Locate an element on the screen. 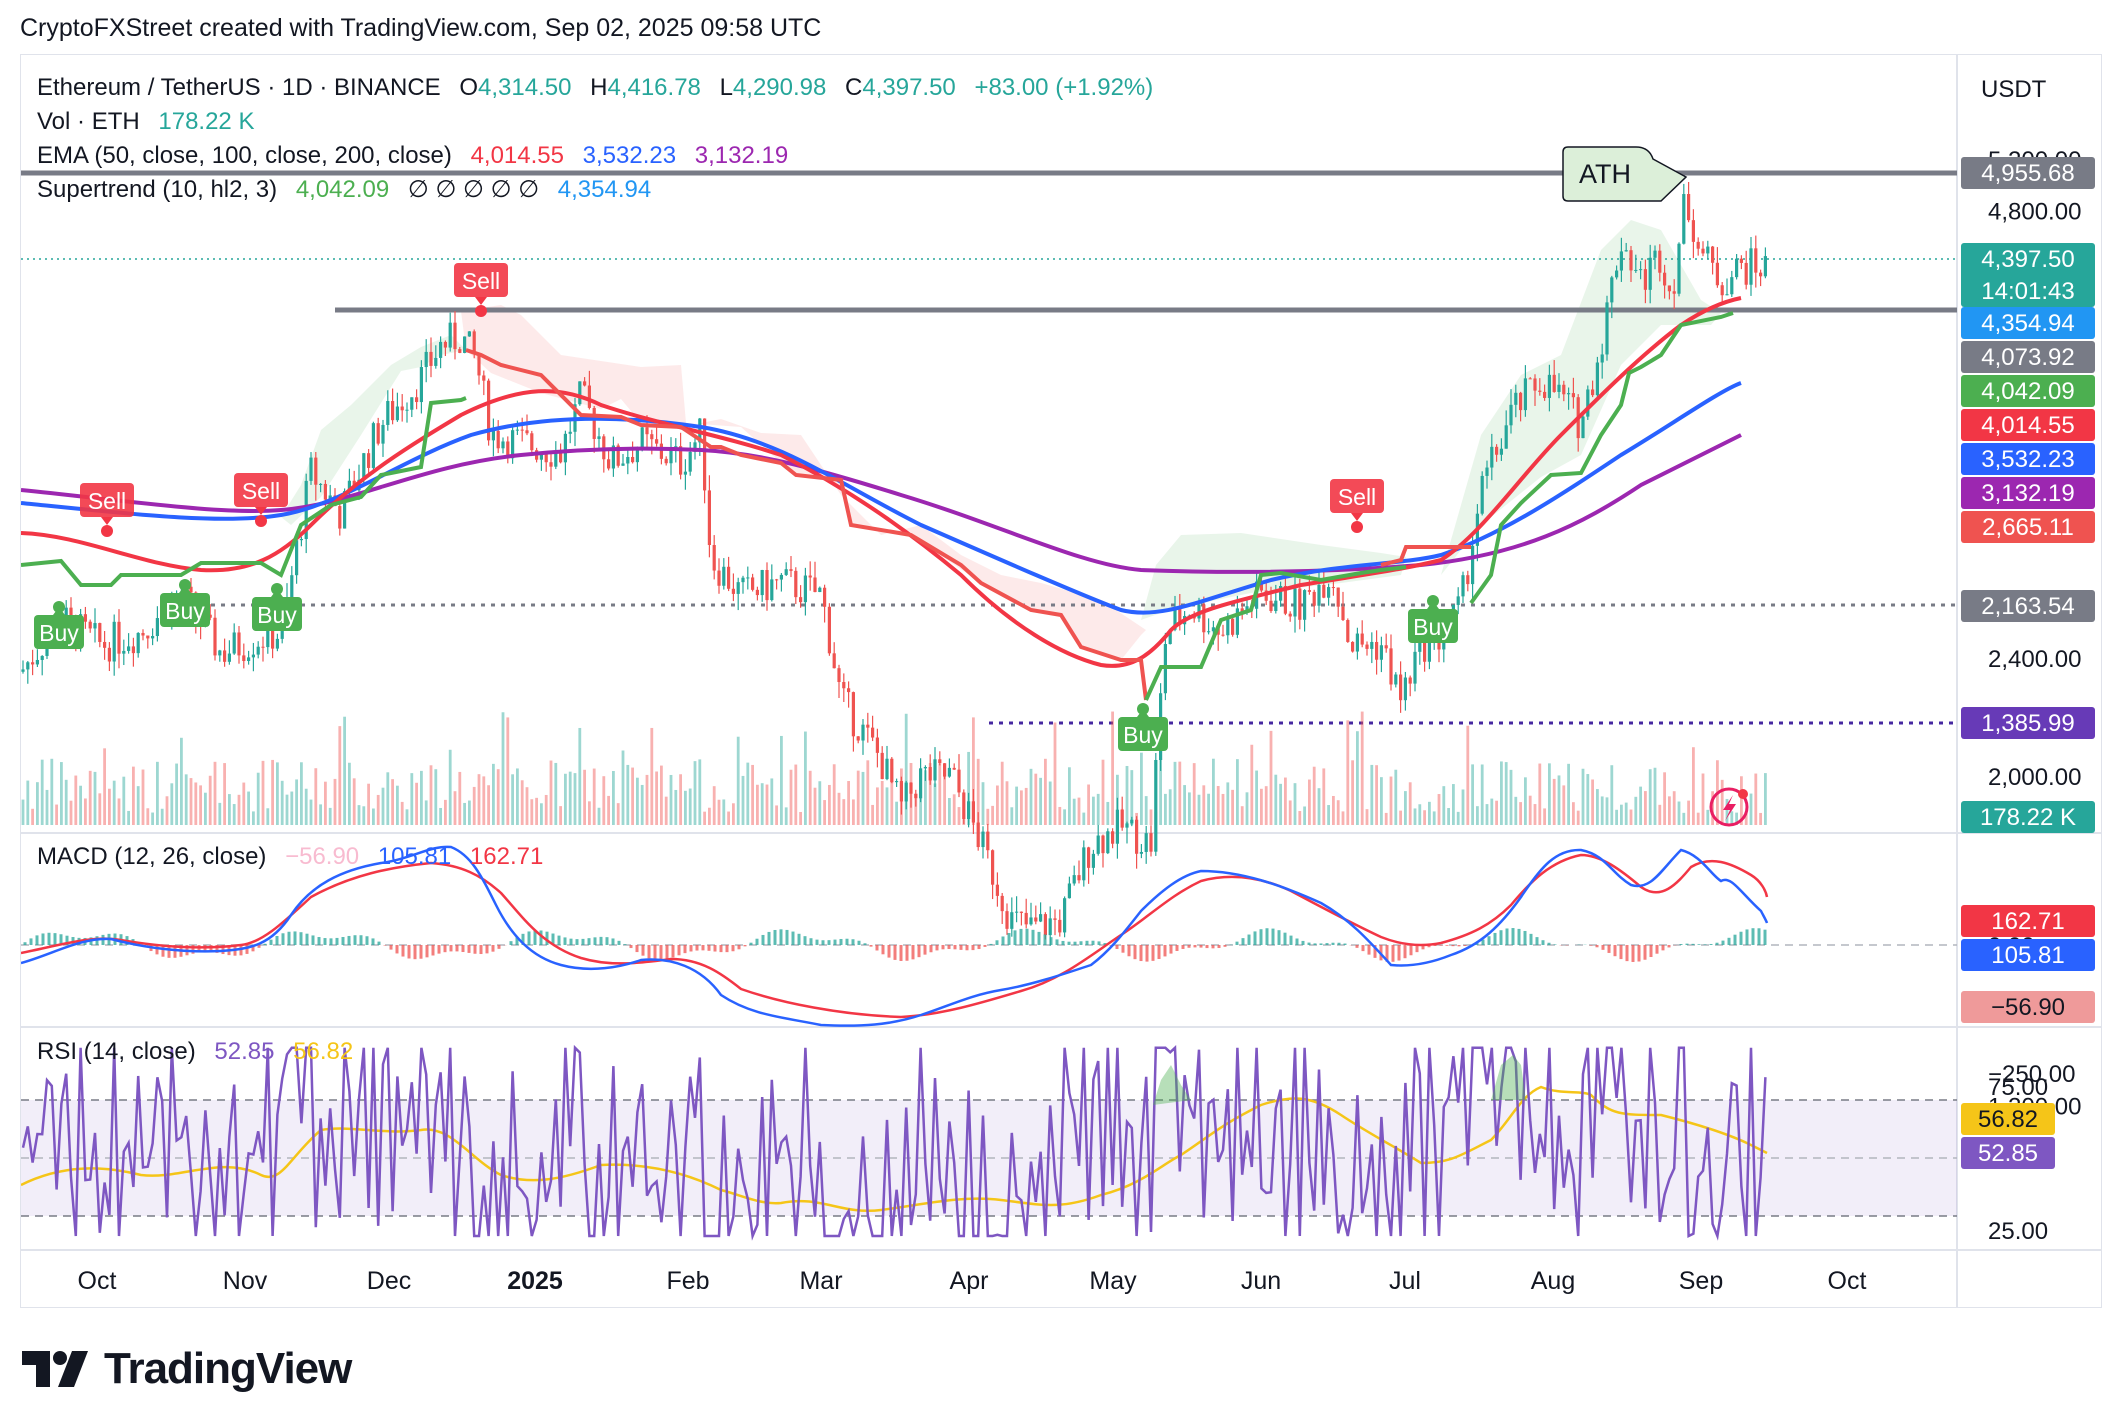  tradingview-logo: TradingView is located at coordinates (187, 1369).